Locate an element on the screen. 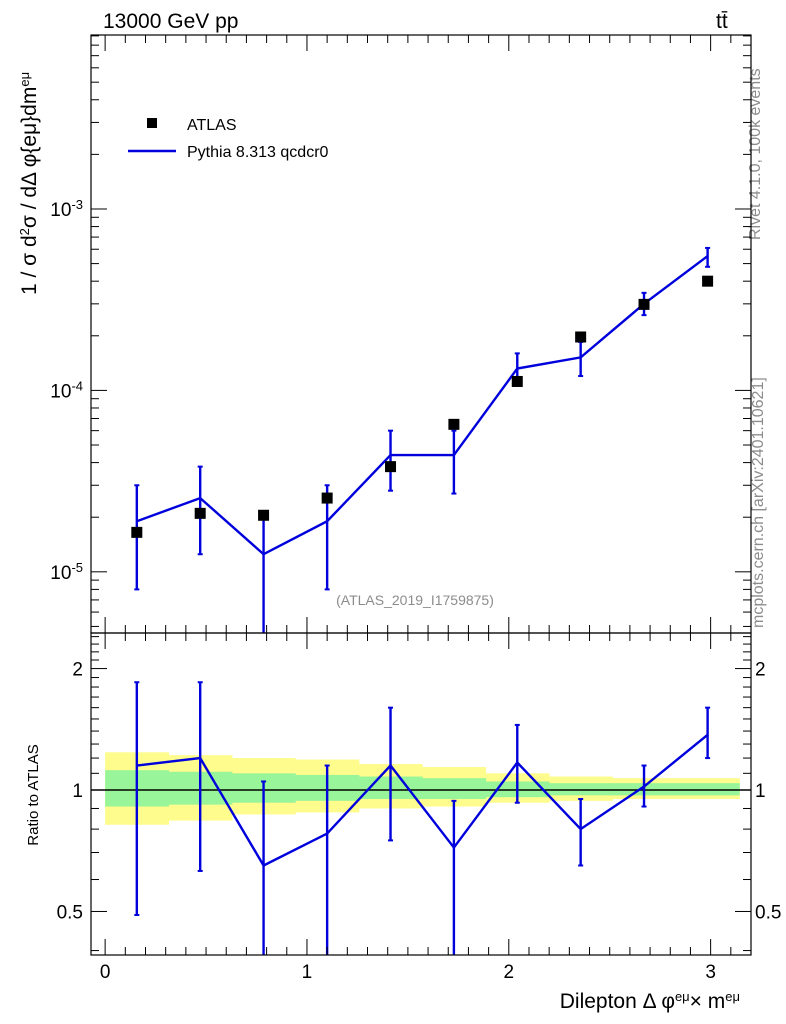  ratio-y-tick-label-right: 1 is located at coordinates (760, 791).